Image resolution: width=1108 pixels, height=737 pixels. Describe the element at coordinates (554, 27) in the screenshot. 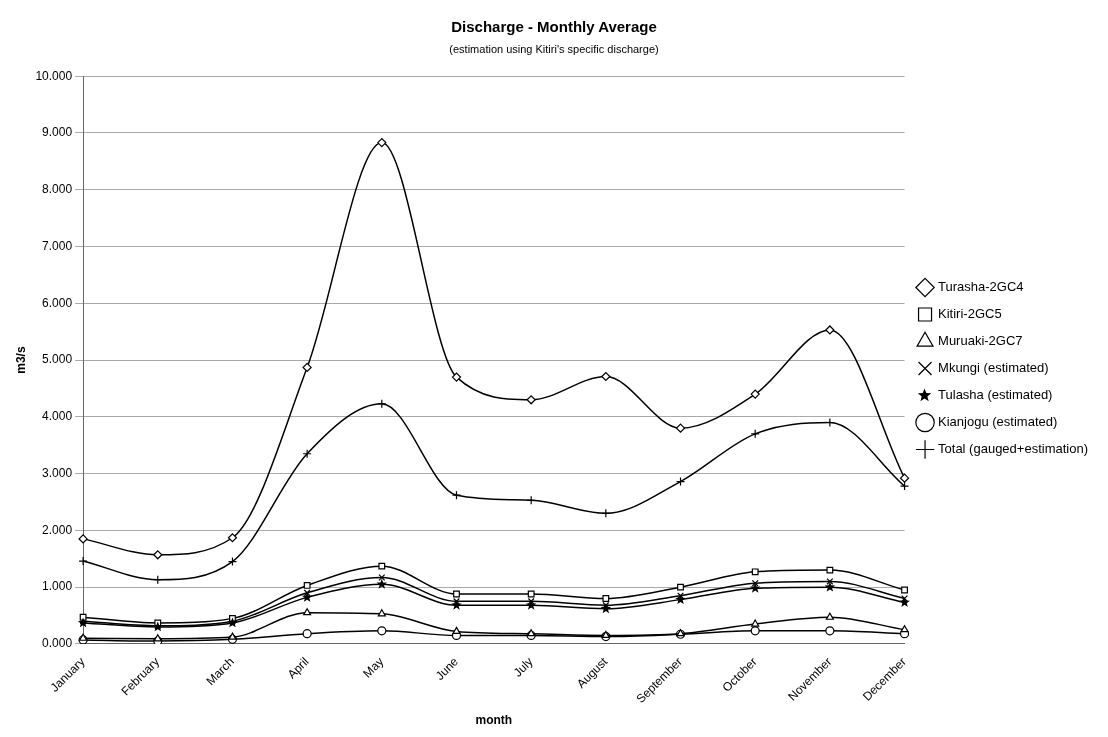

I see `chart-title: Discharge - Monthly Average` at that location.